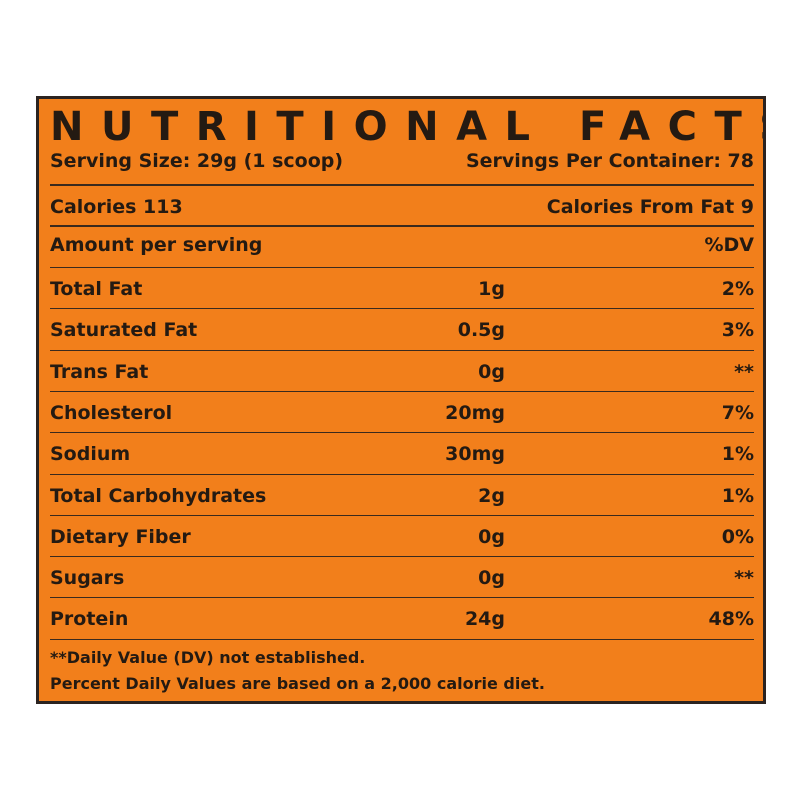 The width and height of the screenshot is (800, 800). I want to click on nutrient-name: Saturated Fat, so click(124, 330).